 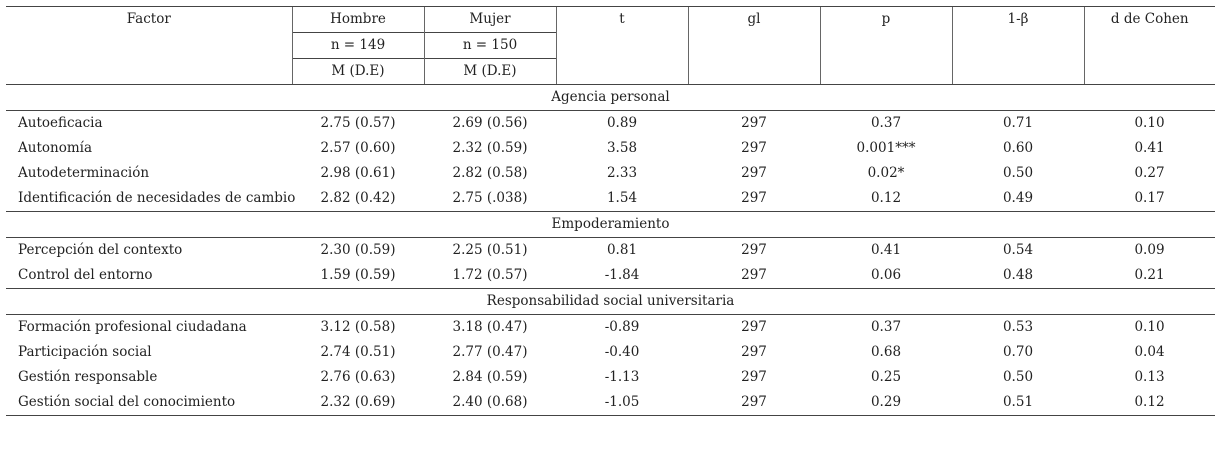 I want to click on cell-d: 0.12, so click(x=1149, y=403).